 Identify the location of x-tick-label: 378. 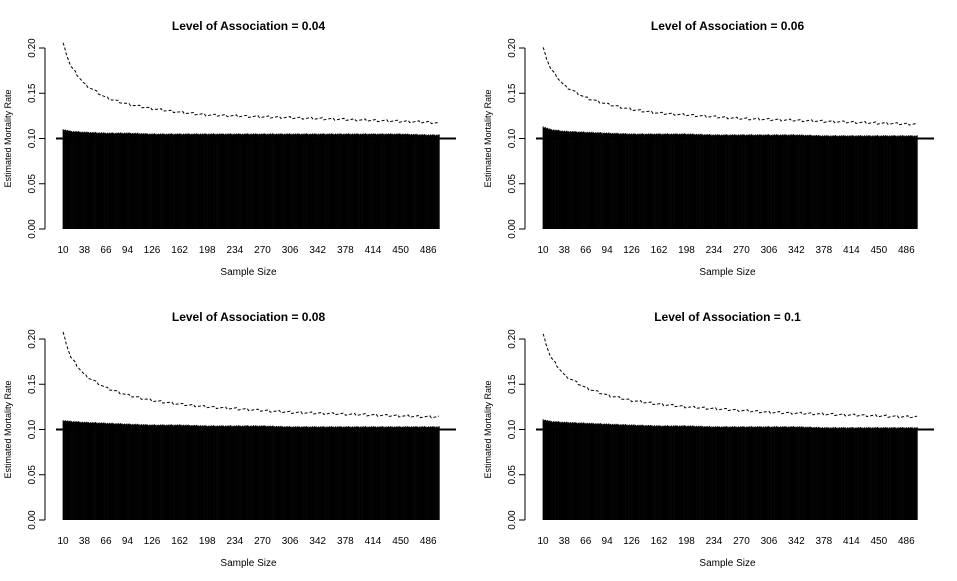
(345, 250).